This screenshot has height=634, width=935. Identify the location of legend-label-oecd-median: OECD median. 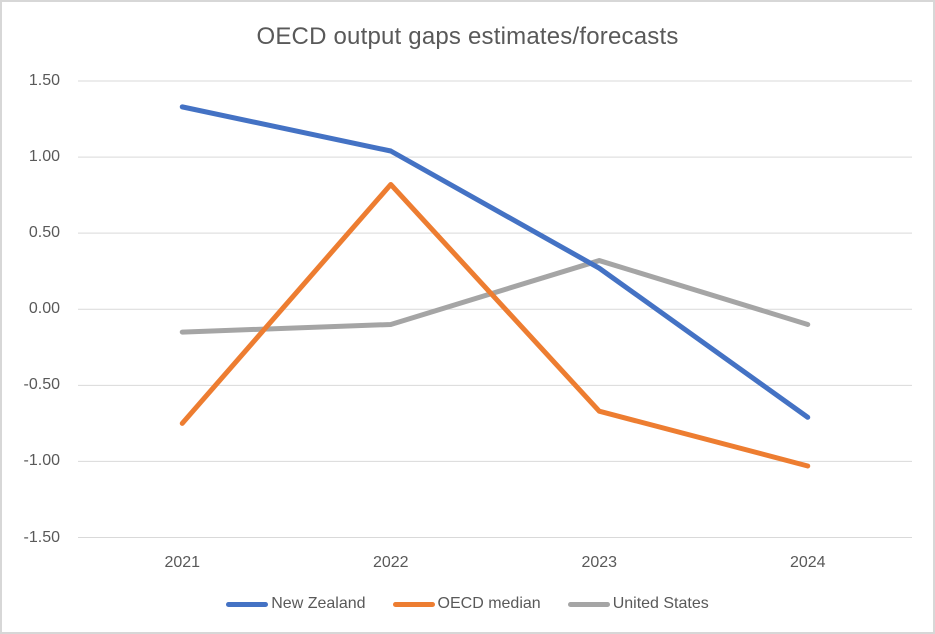
(489, 603).